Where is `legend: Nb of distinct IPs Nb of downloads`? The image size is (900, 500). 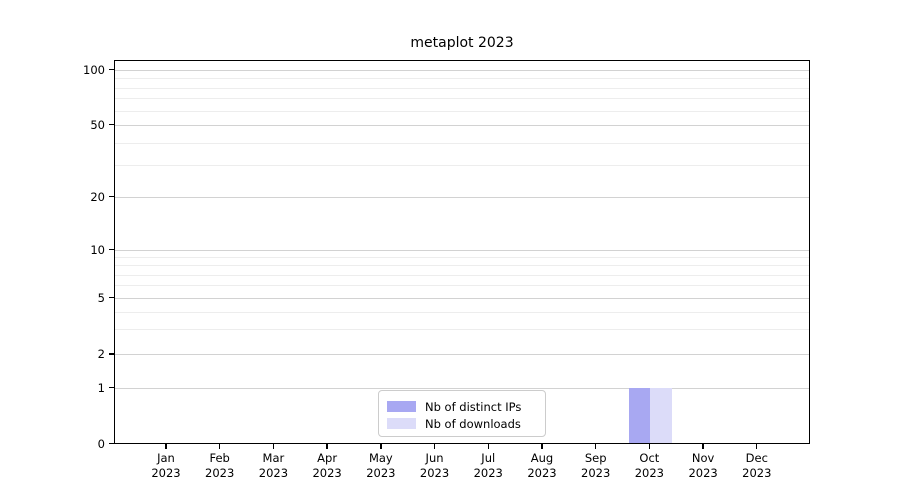
legend: Nb of distinct IPs Nb of downloads is located at coordinates (462, 413).